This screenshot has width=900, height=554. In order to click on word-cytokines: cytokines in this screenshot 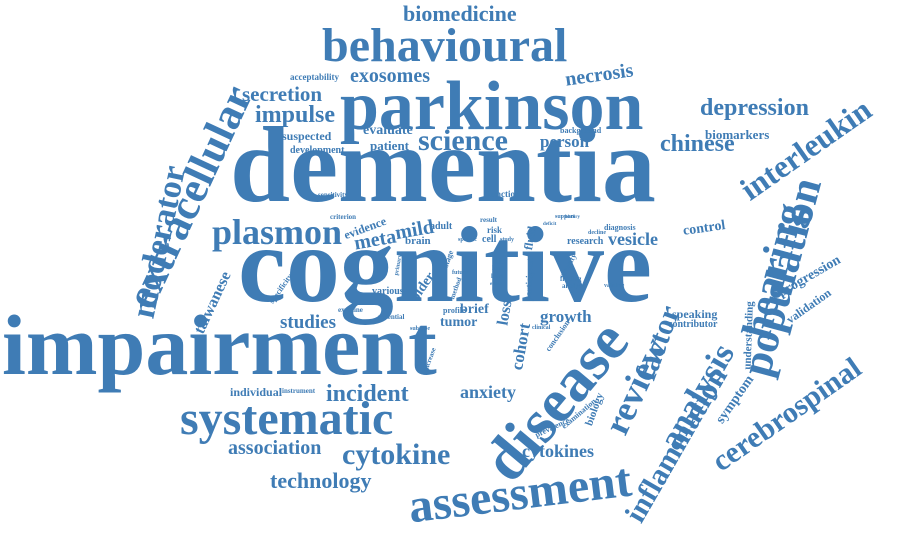, I will do `click(558, 451)`.